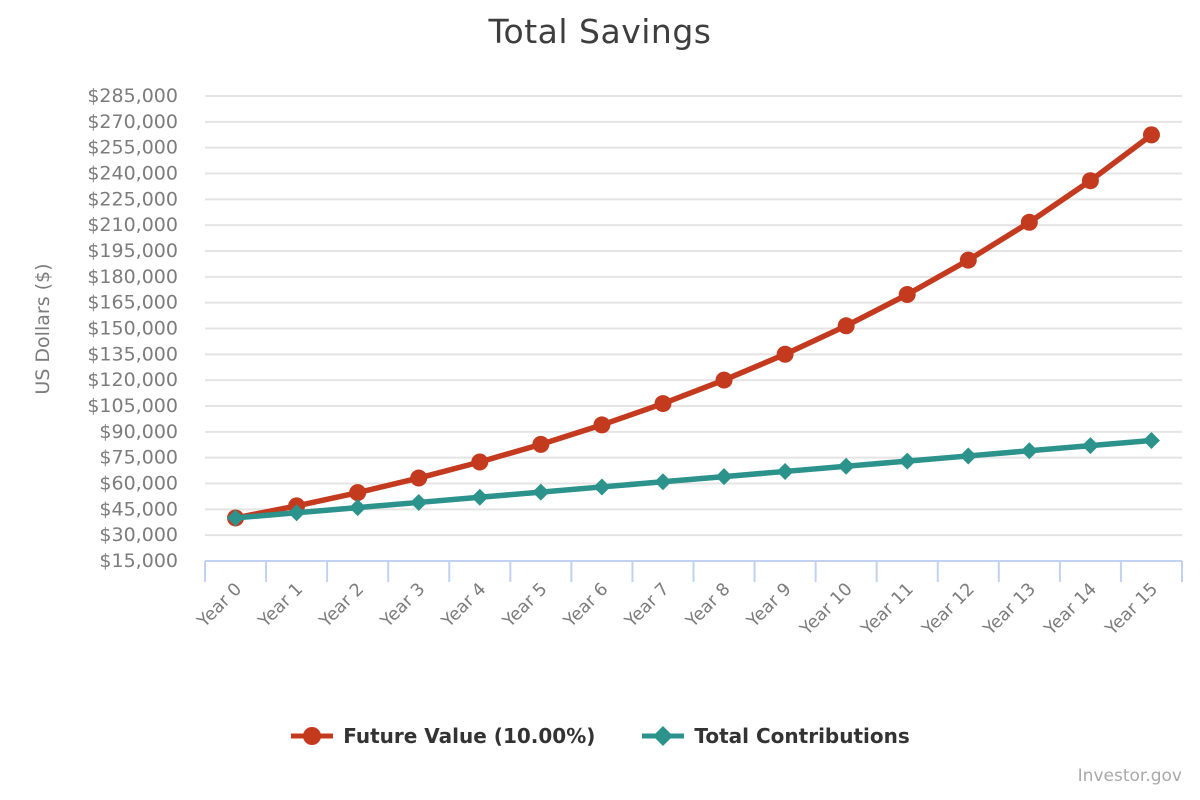  Describe the element at coordinates (138, 484) in the screenshot. I see `y-axis-tick-label: $60,000` at that location.